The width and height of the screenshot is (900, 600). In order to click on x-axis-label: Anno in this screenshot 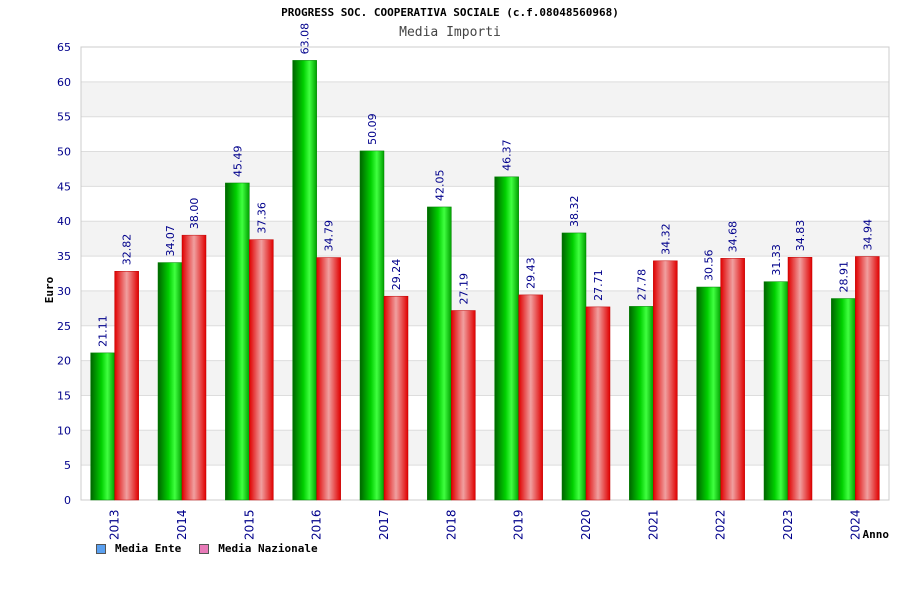, I will do `click(876, 534)`.